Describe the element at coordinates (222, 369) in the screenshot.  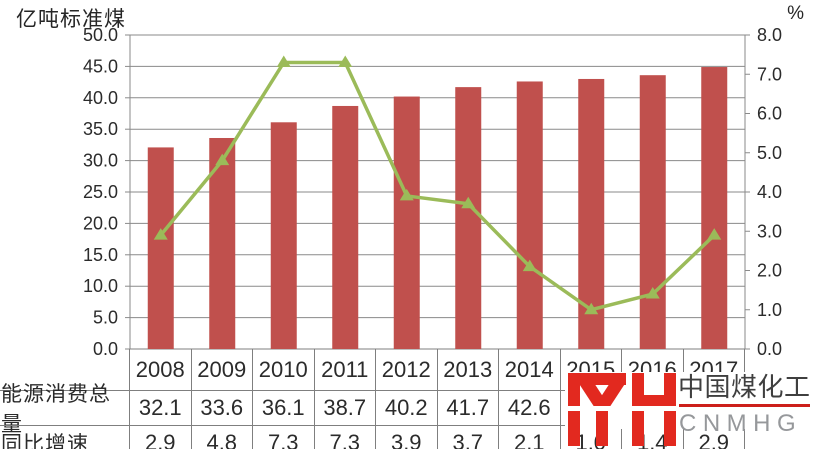
I see `year-cell: 2009` at that location.